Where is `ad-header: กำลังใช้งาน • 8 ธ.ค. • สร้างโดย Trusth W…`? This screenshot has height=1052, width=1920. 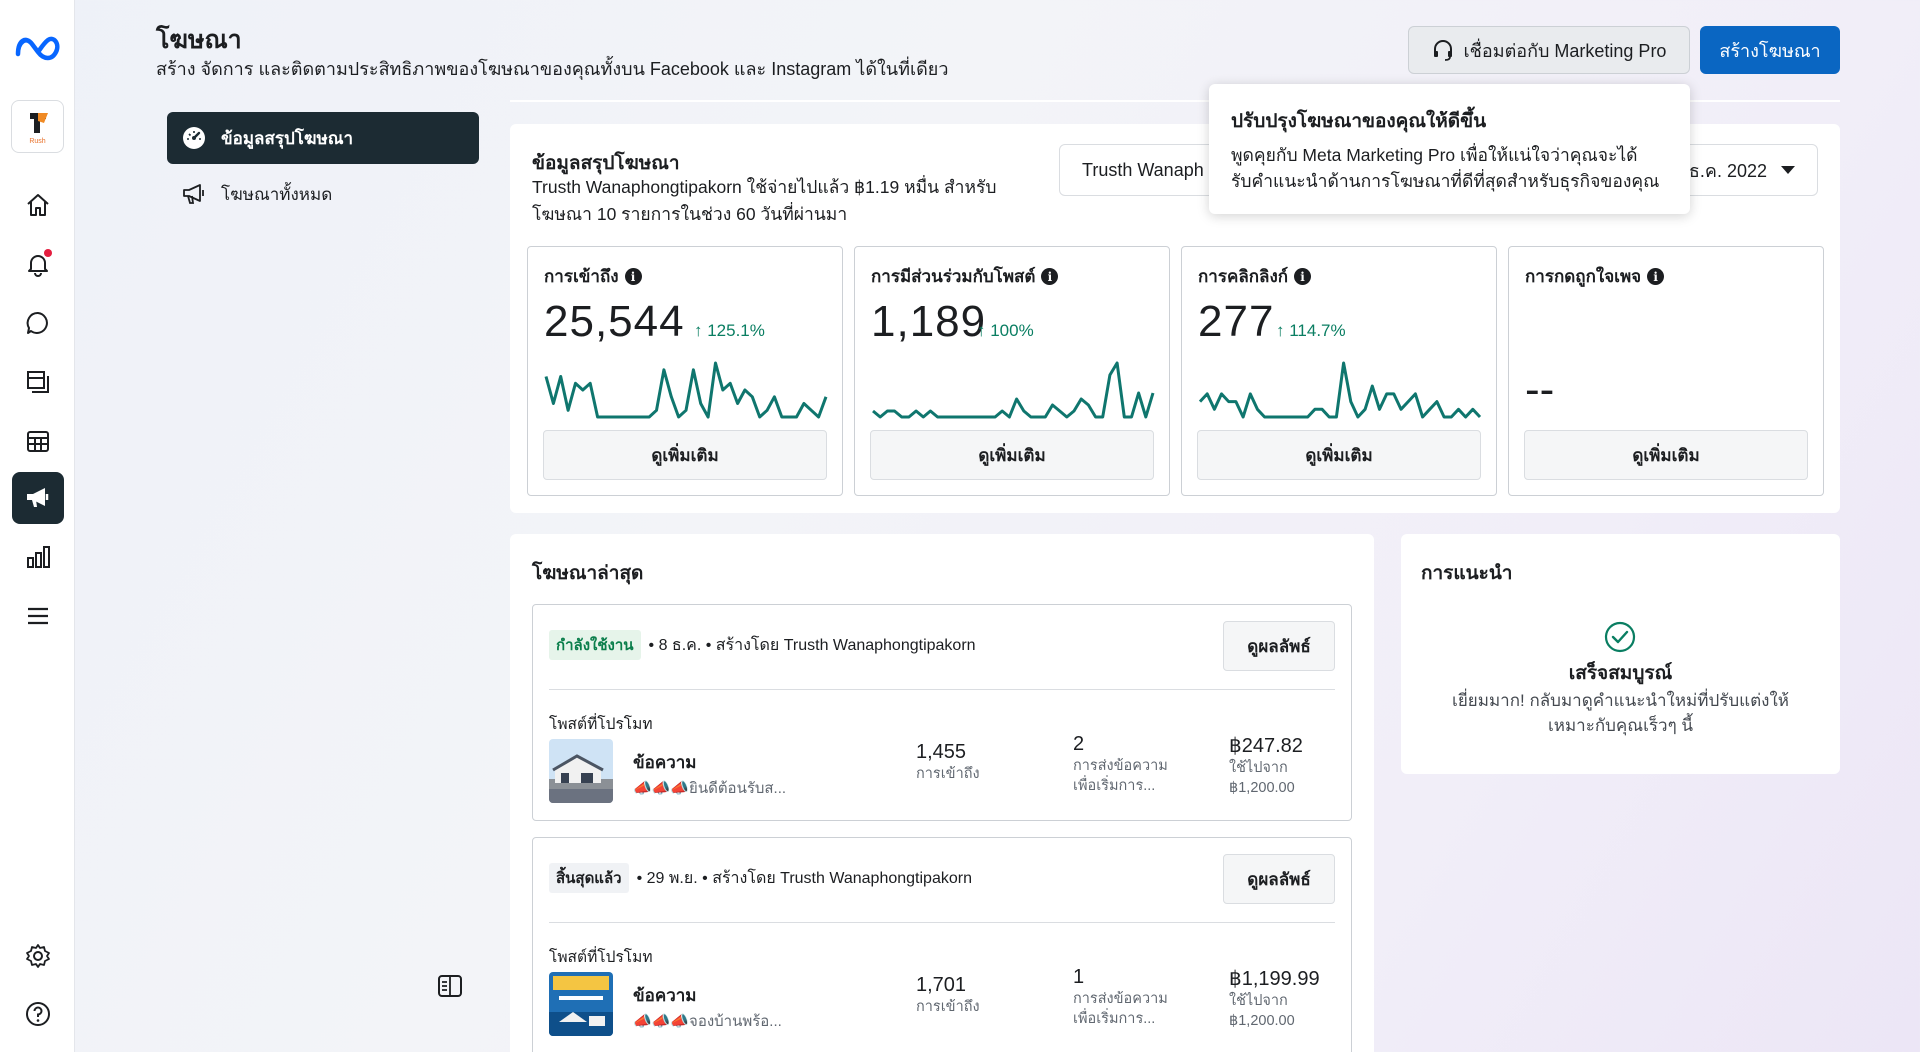 ad-header: กำลังใช้งาน • 8 ธ.ค. • สร้างโดย Trusth W… is located at coordinates (942, 645).